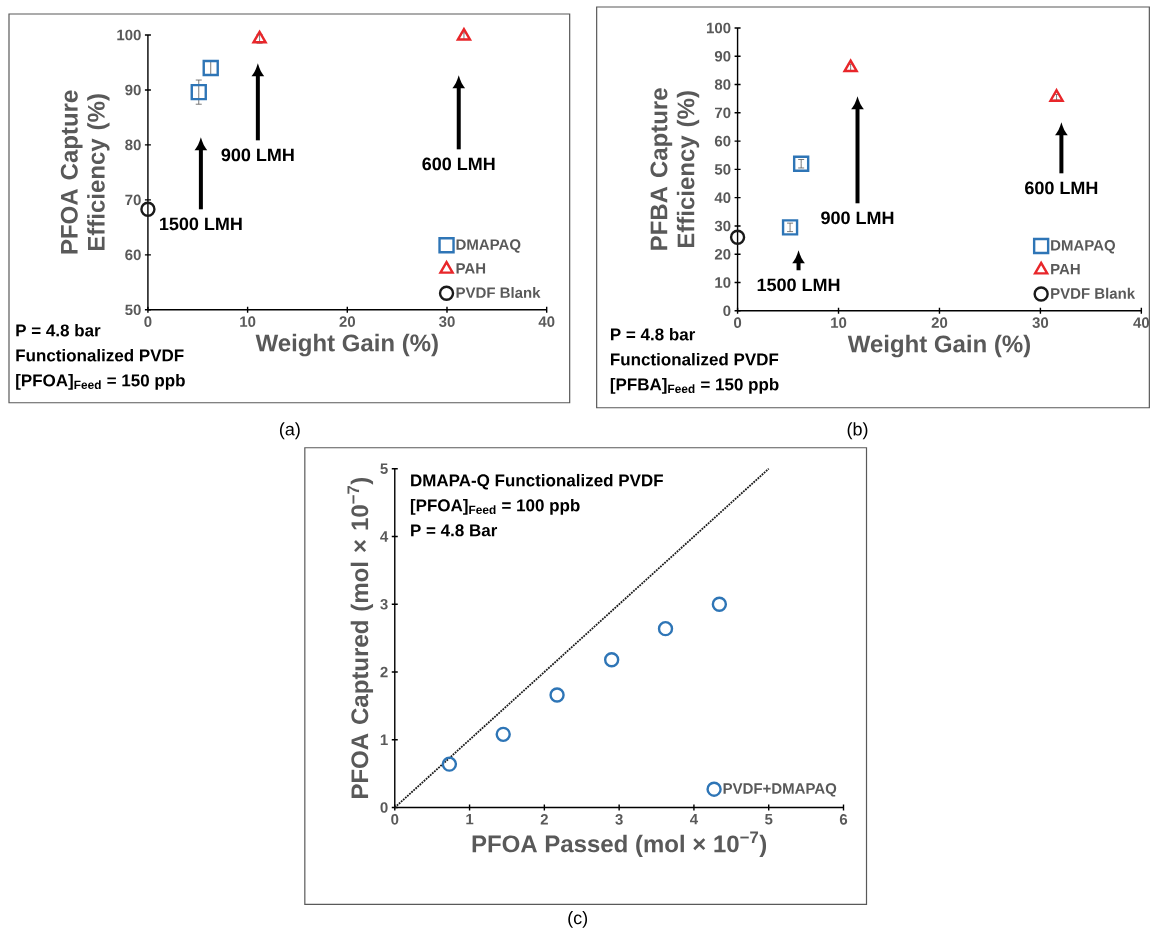 The image size is (1153, 933). I want to click on y-tick-label: 3, so click(384, 604).